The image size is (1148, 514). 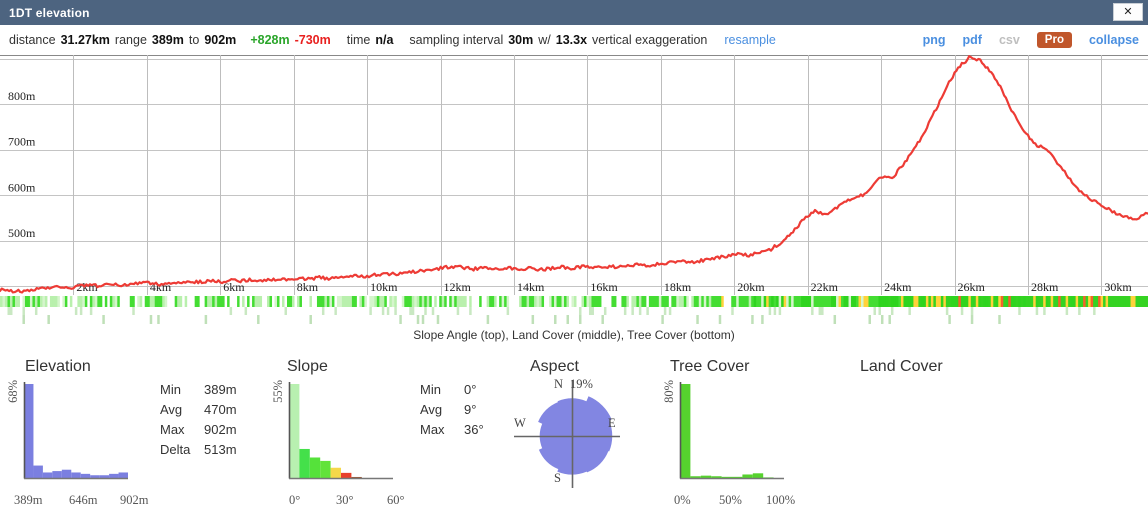 What do you see at coordinates (28, 500) in the screenshot?
I see `elevation-xtick-0: 389m` at bounding box center [28, 500].